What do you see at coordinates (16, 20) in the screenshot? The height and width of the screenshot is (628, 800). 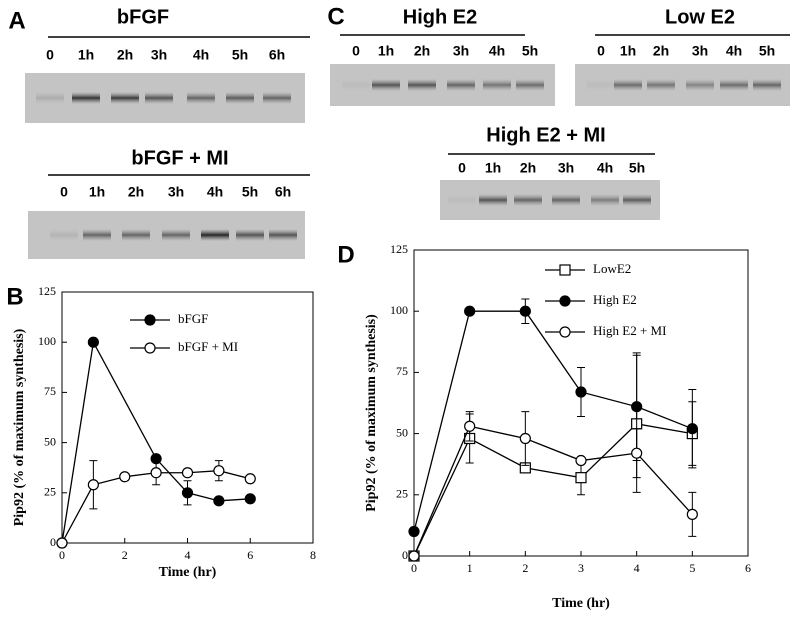 I see `panel-label: A` at bounding box center [16, 20].